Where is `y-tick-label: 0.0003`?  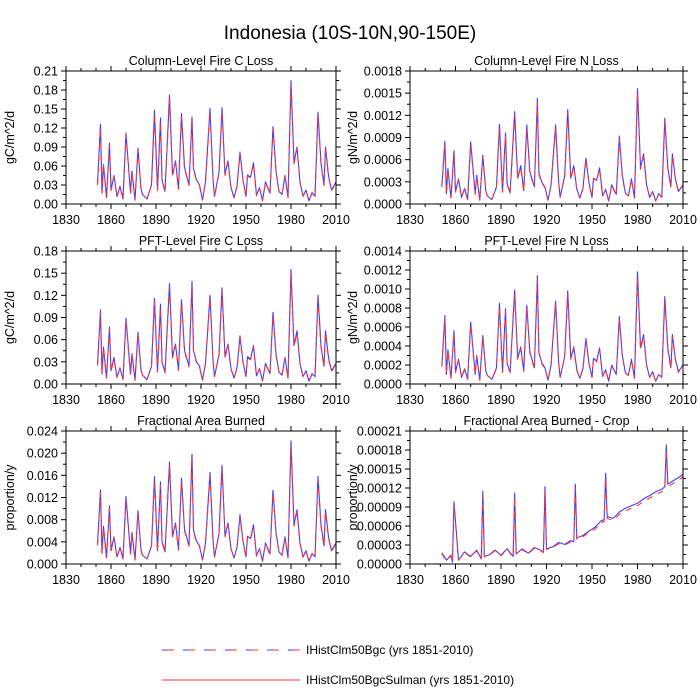 y-tick-label: 0.0003 is located at coordinates (383, 182).